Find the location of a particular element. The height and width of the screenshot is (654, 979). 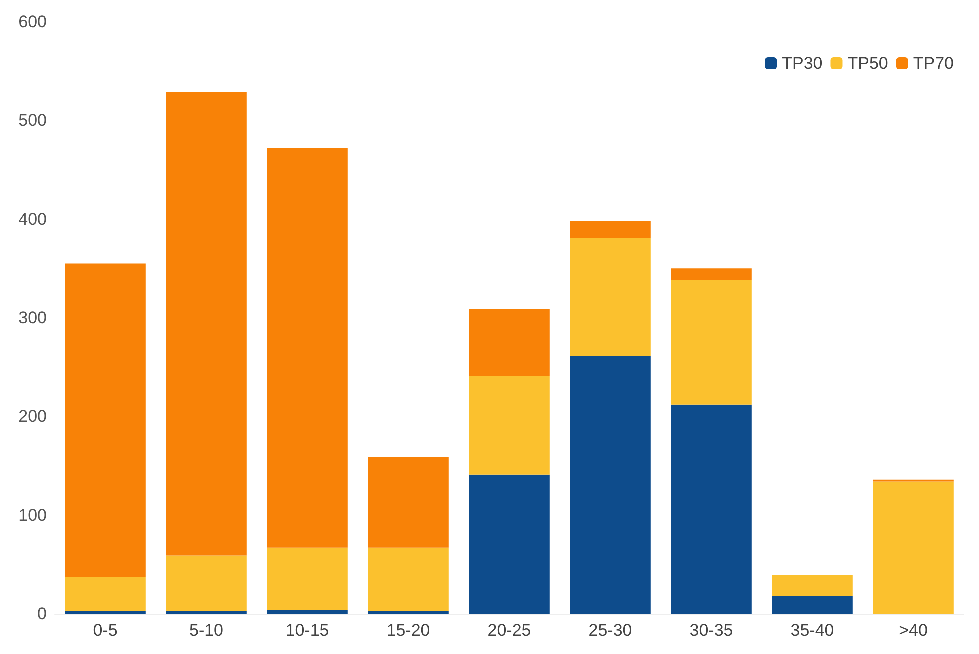

x-tick-label: 15-20 is located at coordinates (408, 630).